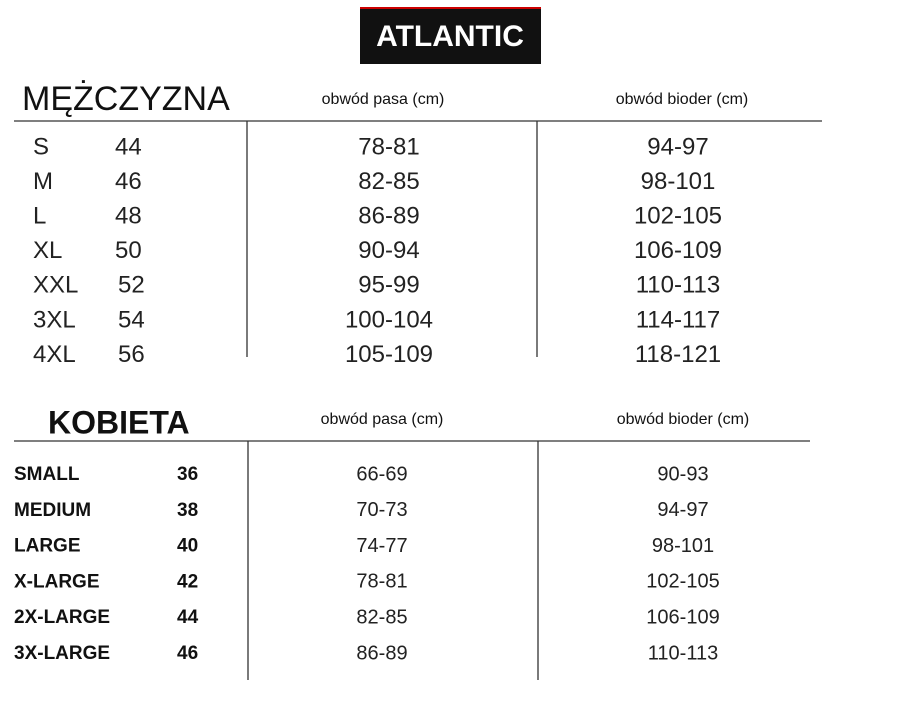 This screenshot has width=897, height=719. I want to click on waist: 74-77, so click(381, 546).